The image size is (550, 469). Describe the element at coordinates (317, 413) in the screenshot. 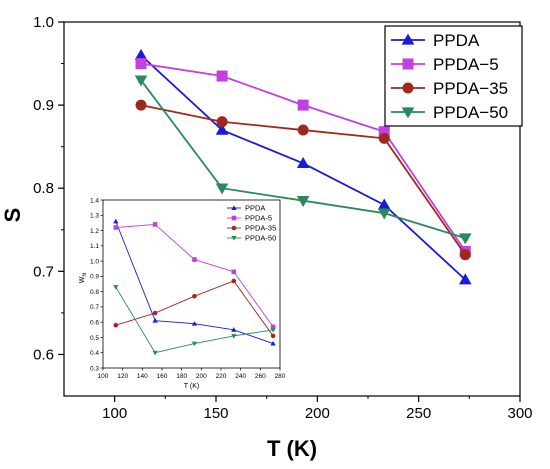

I see `x-tick-label: 200` at that location.